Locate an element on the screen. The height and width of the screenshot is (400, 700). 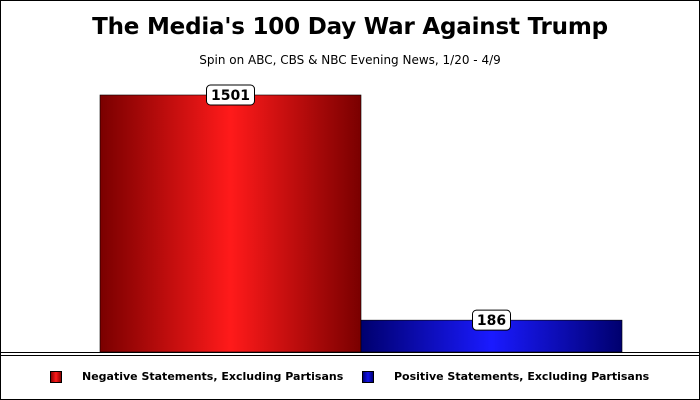
data-label-positive-text: 186 is located at coordinates (491, 321).